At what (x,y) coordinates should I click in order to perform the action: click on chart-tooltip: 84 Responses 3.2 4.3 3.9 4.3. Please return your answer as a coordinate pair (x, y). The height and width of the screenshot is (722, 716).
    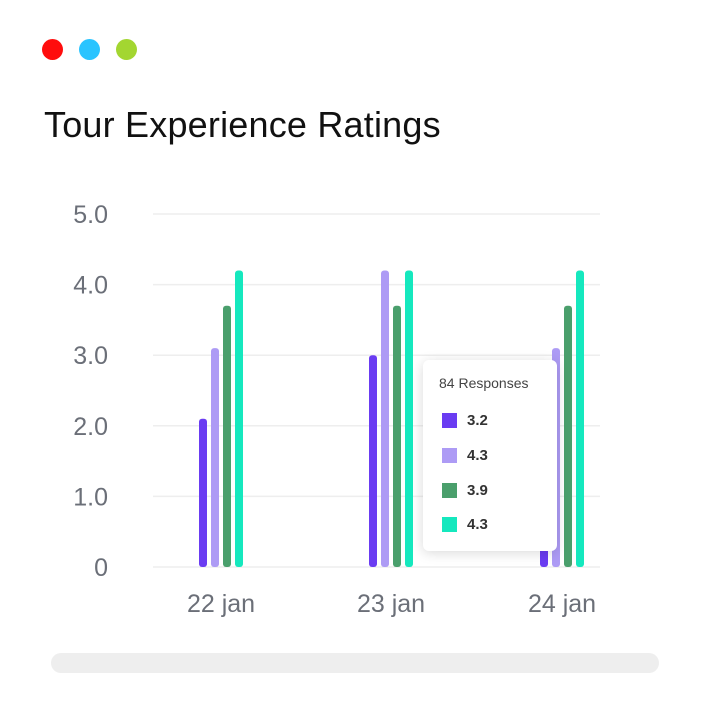
    Looking at the image, I should click on (490, 455).